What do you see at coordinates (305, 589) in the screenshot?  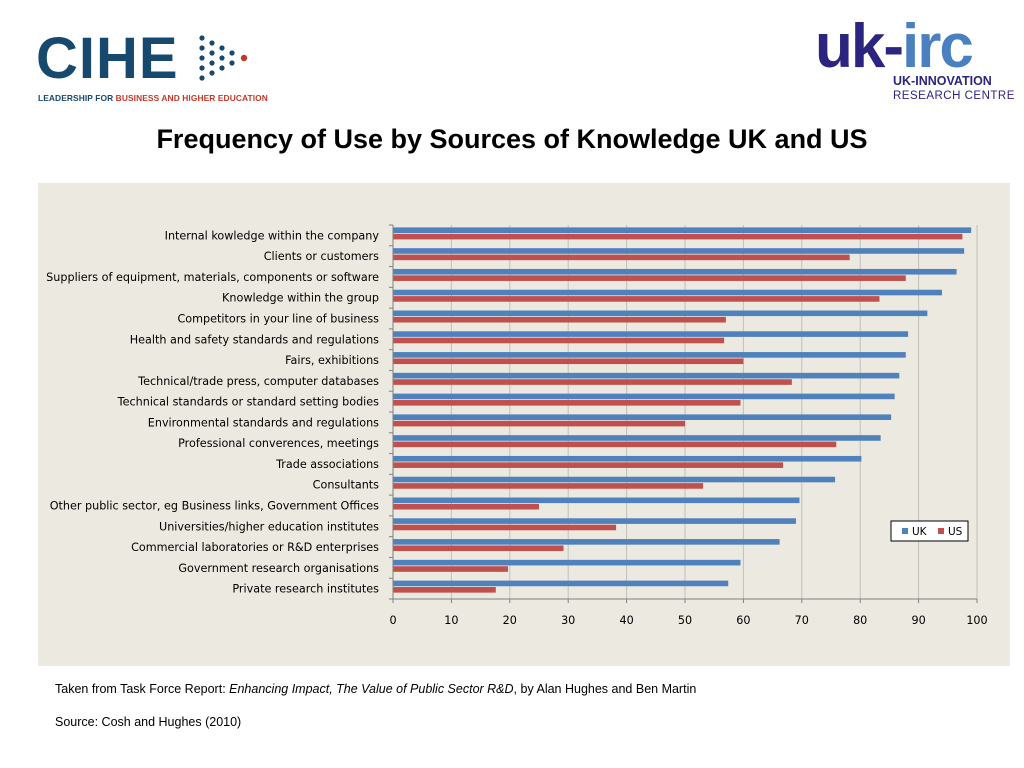 I see `category-label: Private research institutes` at bounding box center [305, 589].